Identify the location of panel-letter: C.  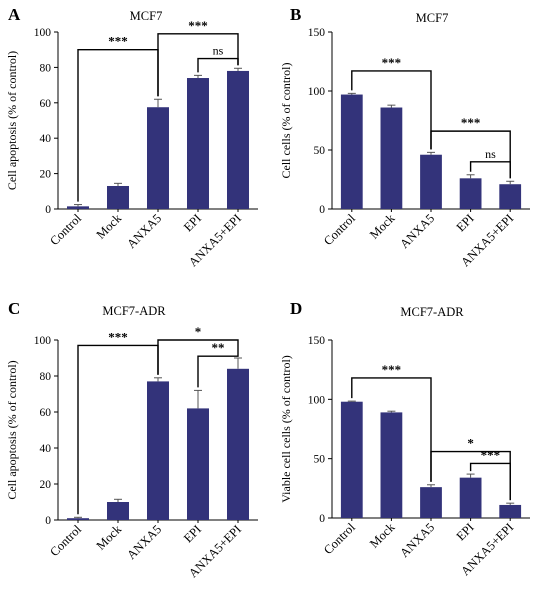
(14, 308).